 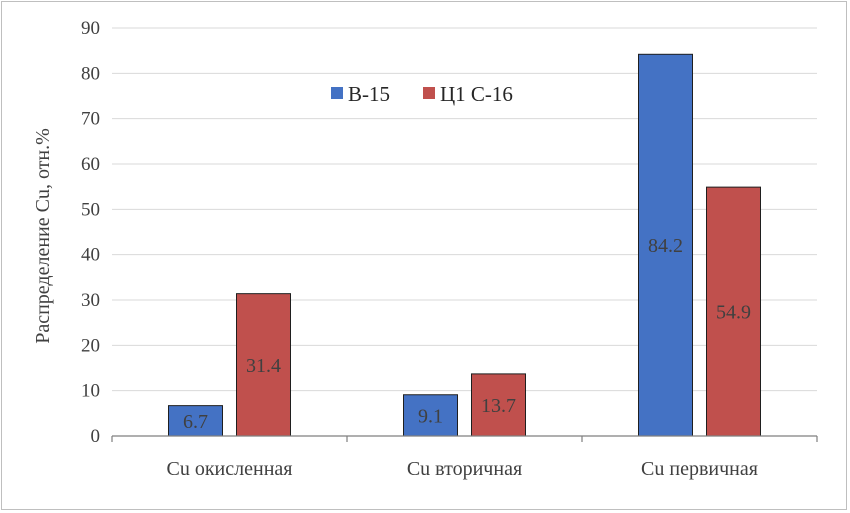 What do you see at coordinates (90, 28) in the screenshot?
I see `y-tick-label: 90` at bounding box center [90, 28].